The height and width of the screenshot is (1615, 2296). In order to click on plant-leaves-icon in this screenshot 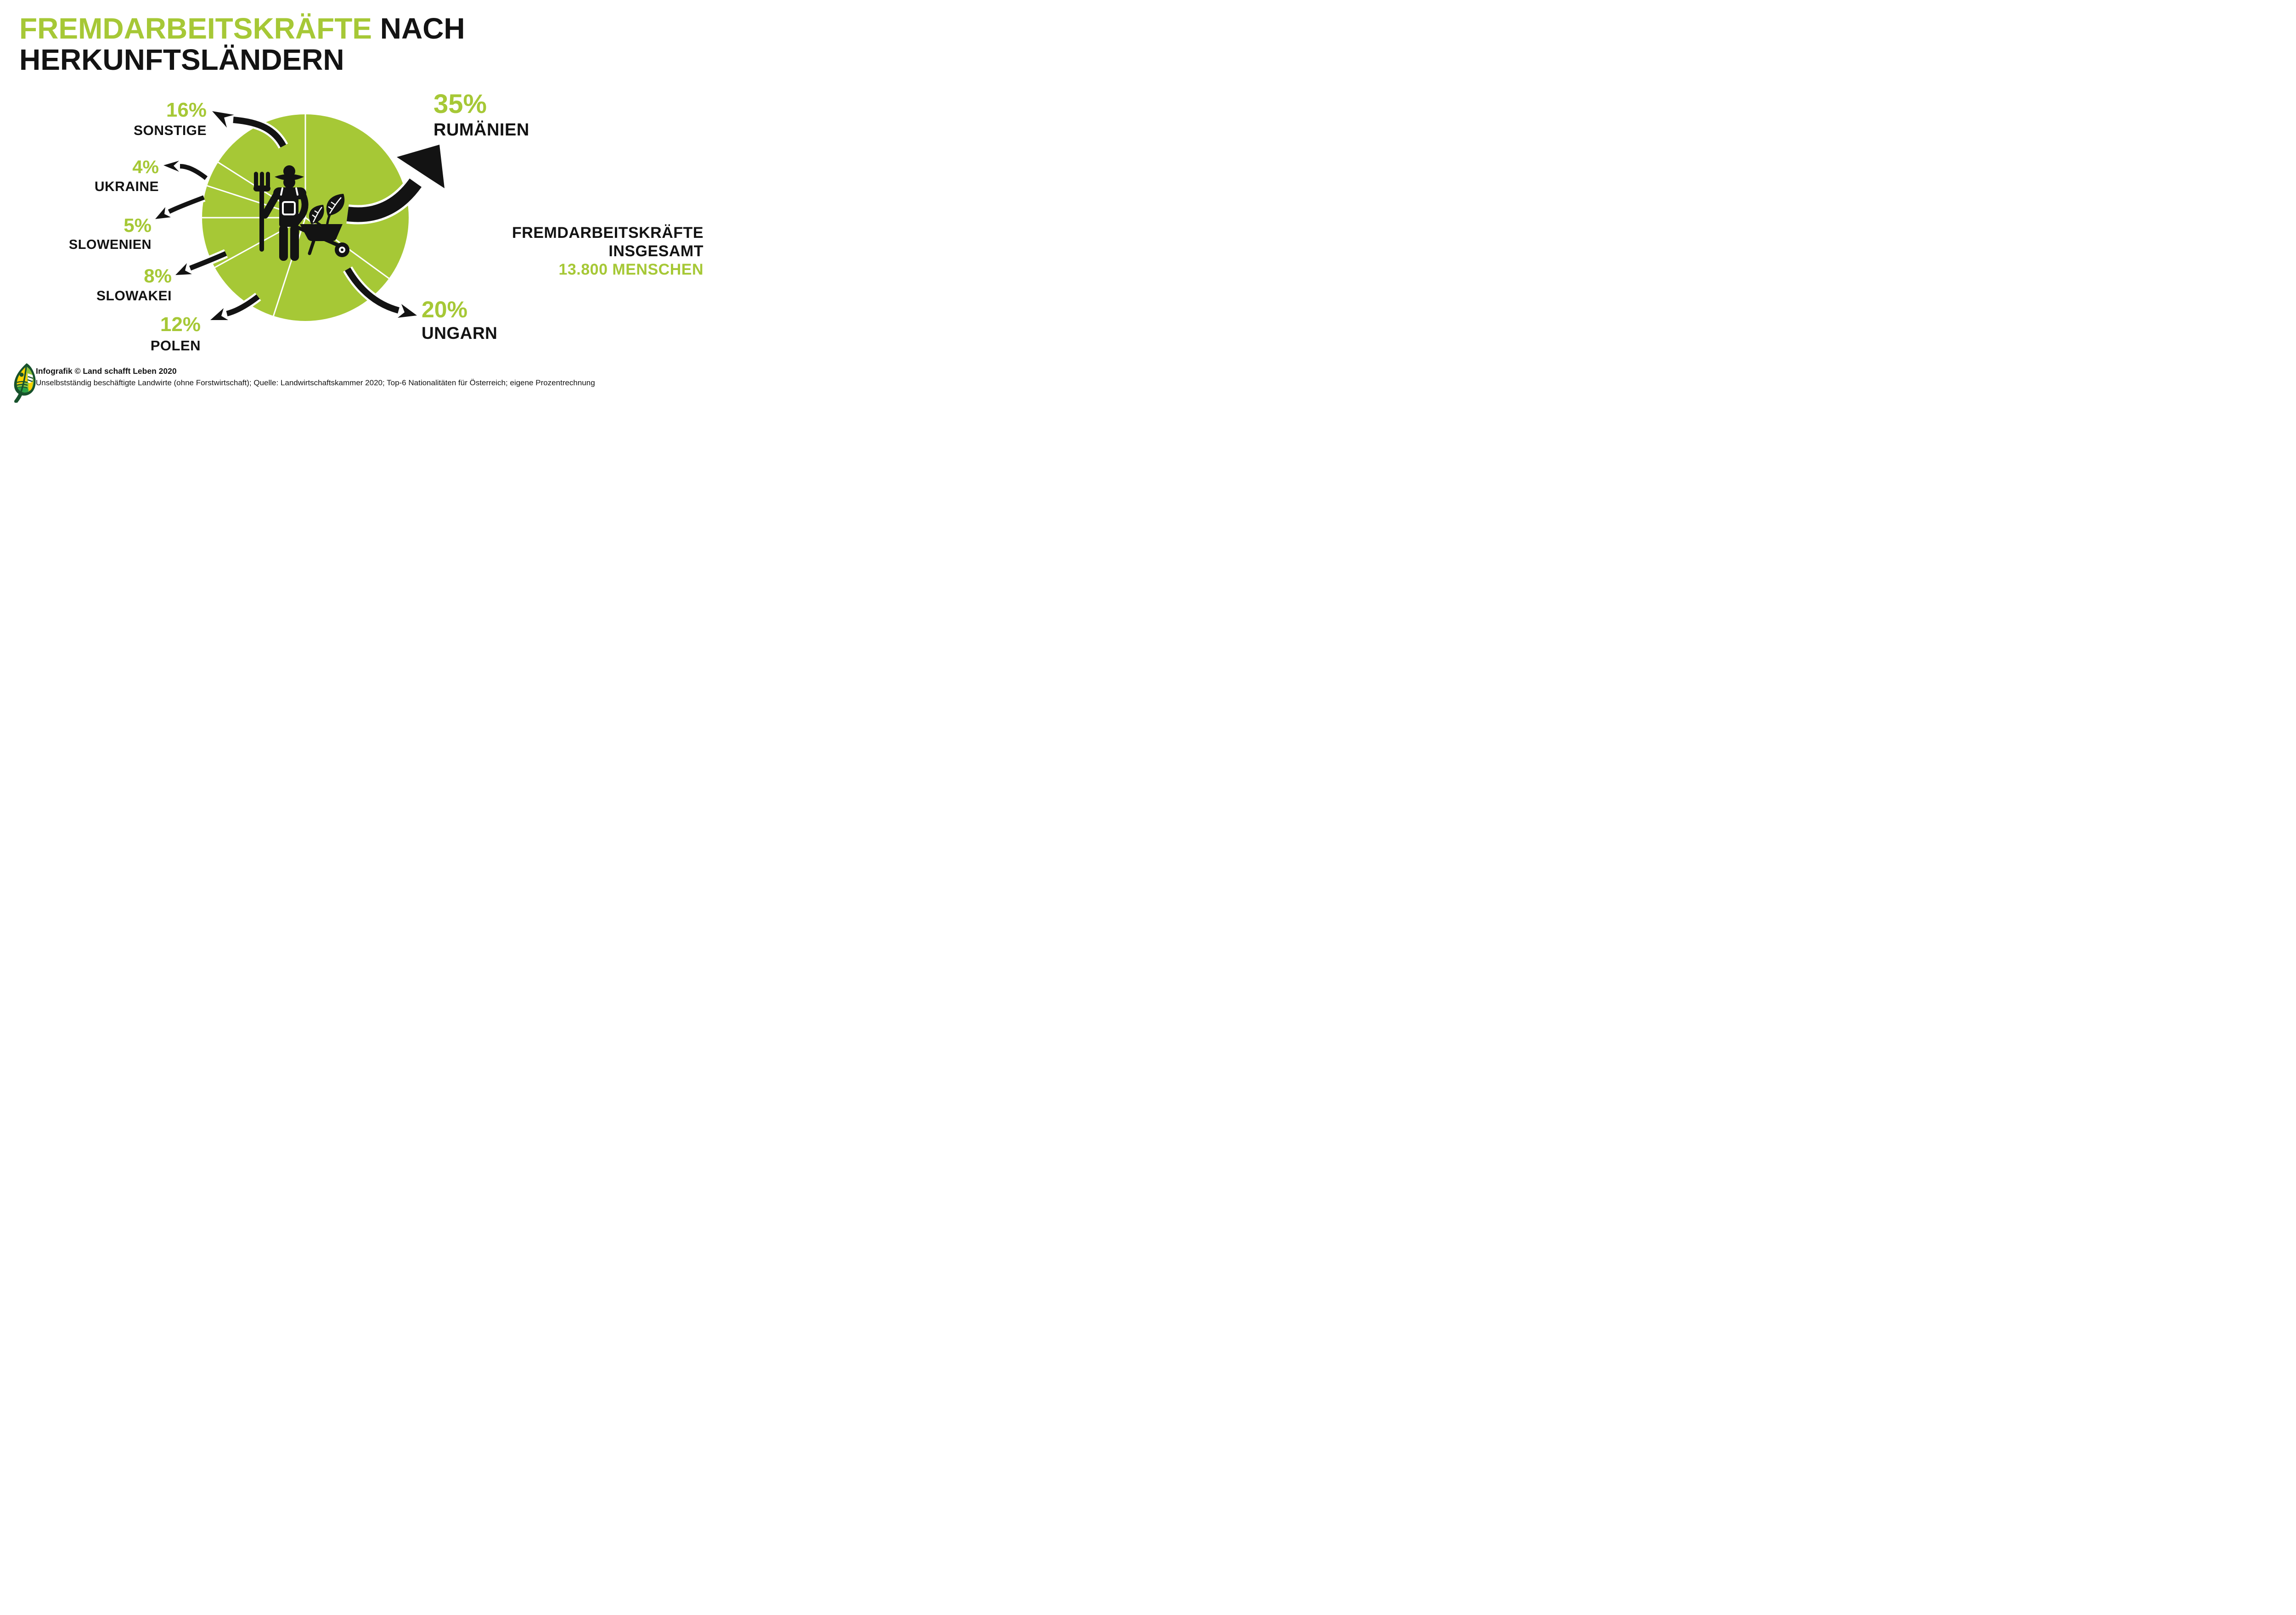, I will do `click(327, 211)`.